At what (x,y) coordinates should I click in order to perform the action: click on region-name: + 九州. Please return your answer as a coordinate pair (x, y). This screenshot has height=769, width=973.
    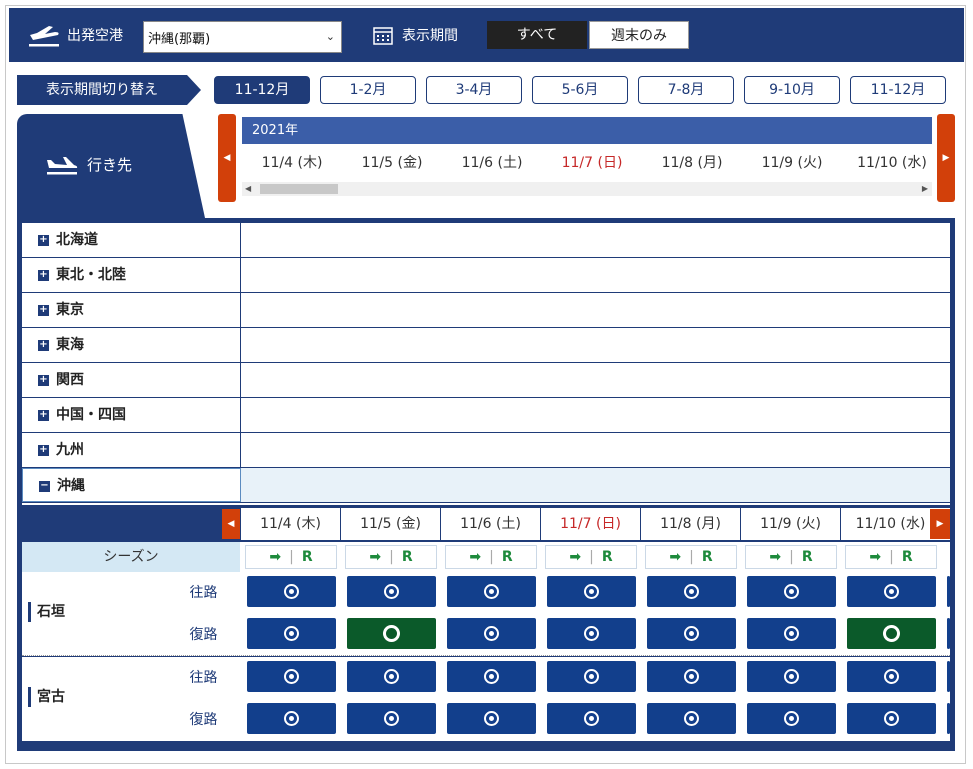
    Looking at the image, I should click on (131, 450).